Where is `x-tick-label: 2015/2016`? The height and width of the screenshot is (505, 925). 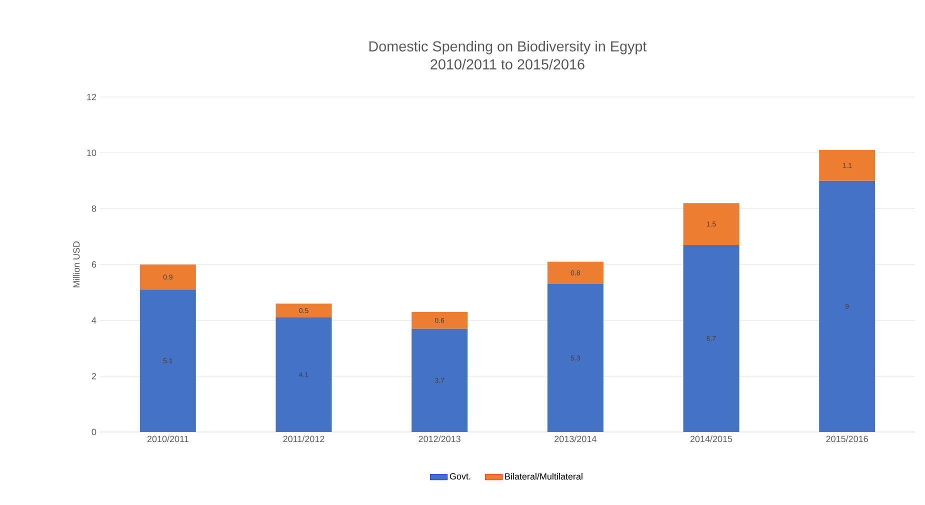 x-tick-label: 2015/2016 is located at coordinates (847, 439).